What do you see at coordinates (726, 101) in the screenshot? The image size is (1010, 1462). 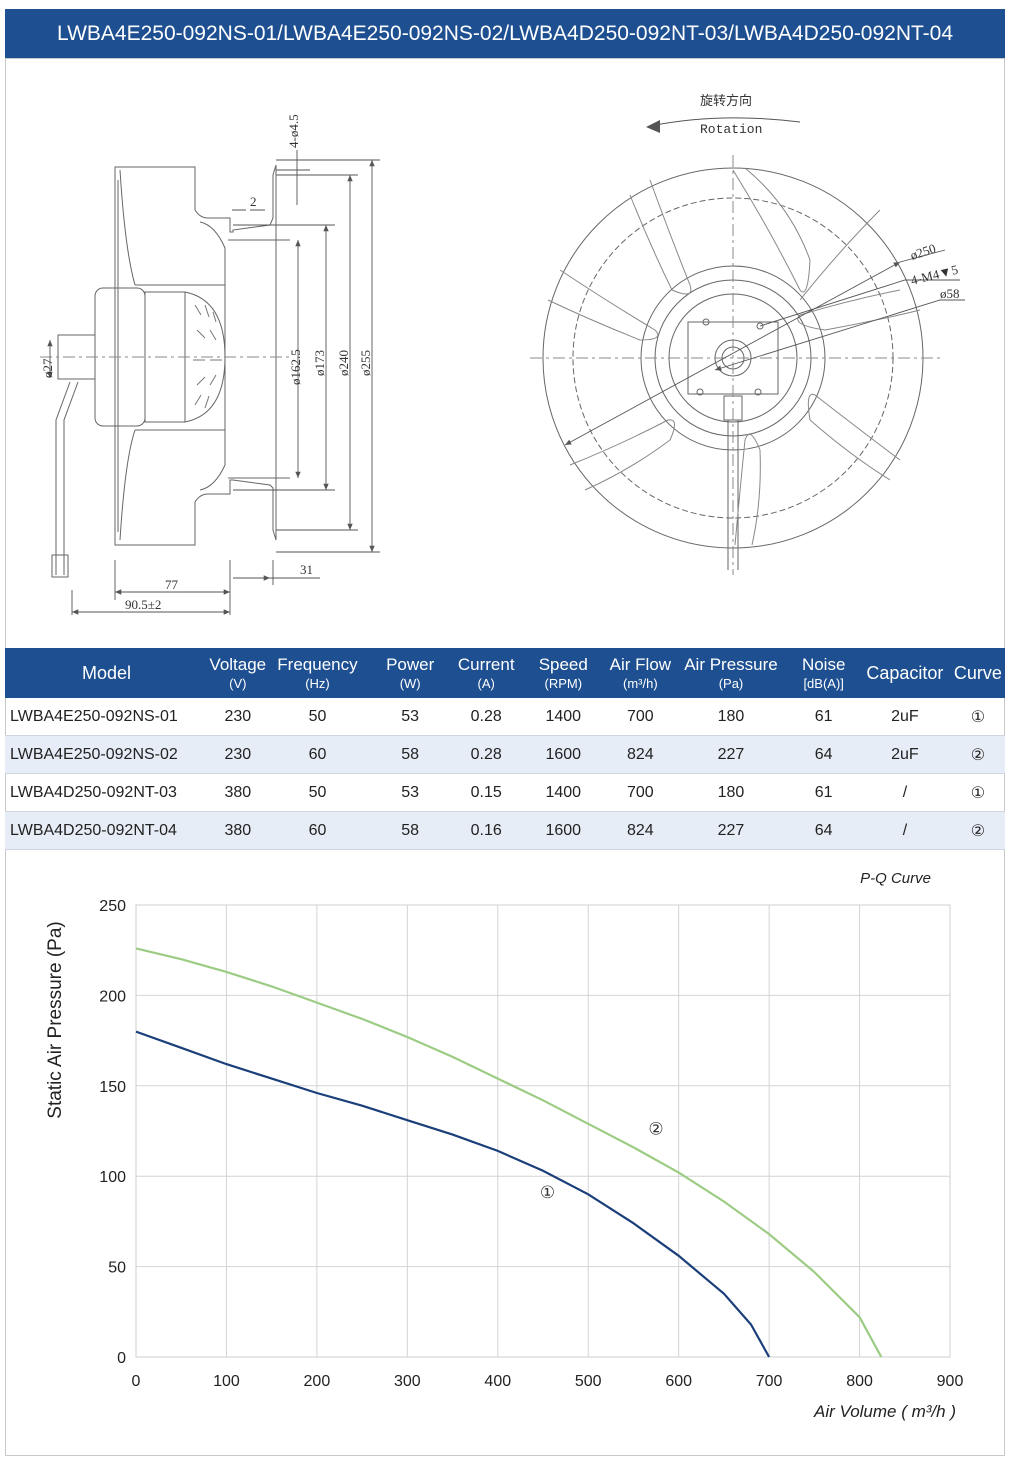 I see `rotation-cn: 旋转方向` at bounding box center [726, 101].